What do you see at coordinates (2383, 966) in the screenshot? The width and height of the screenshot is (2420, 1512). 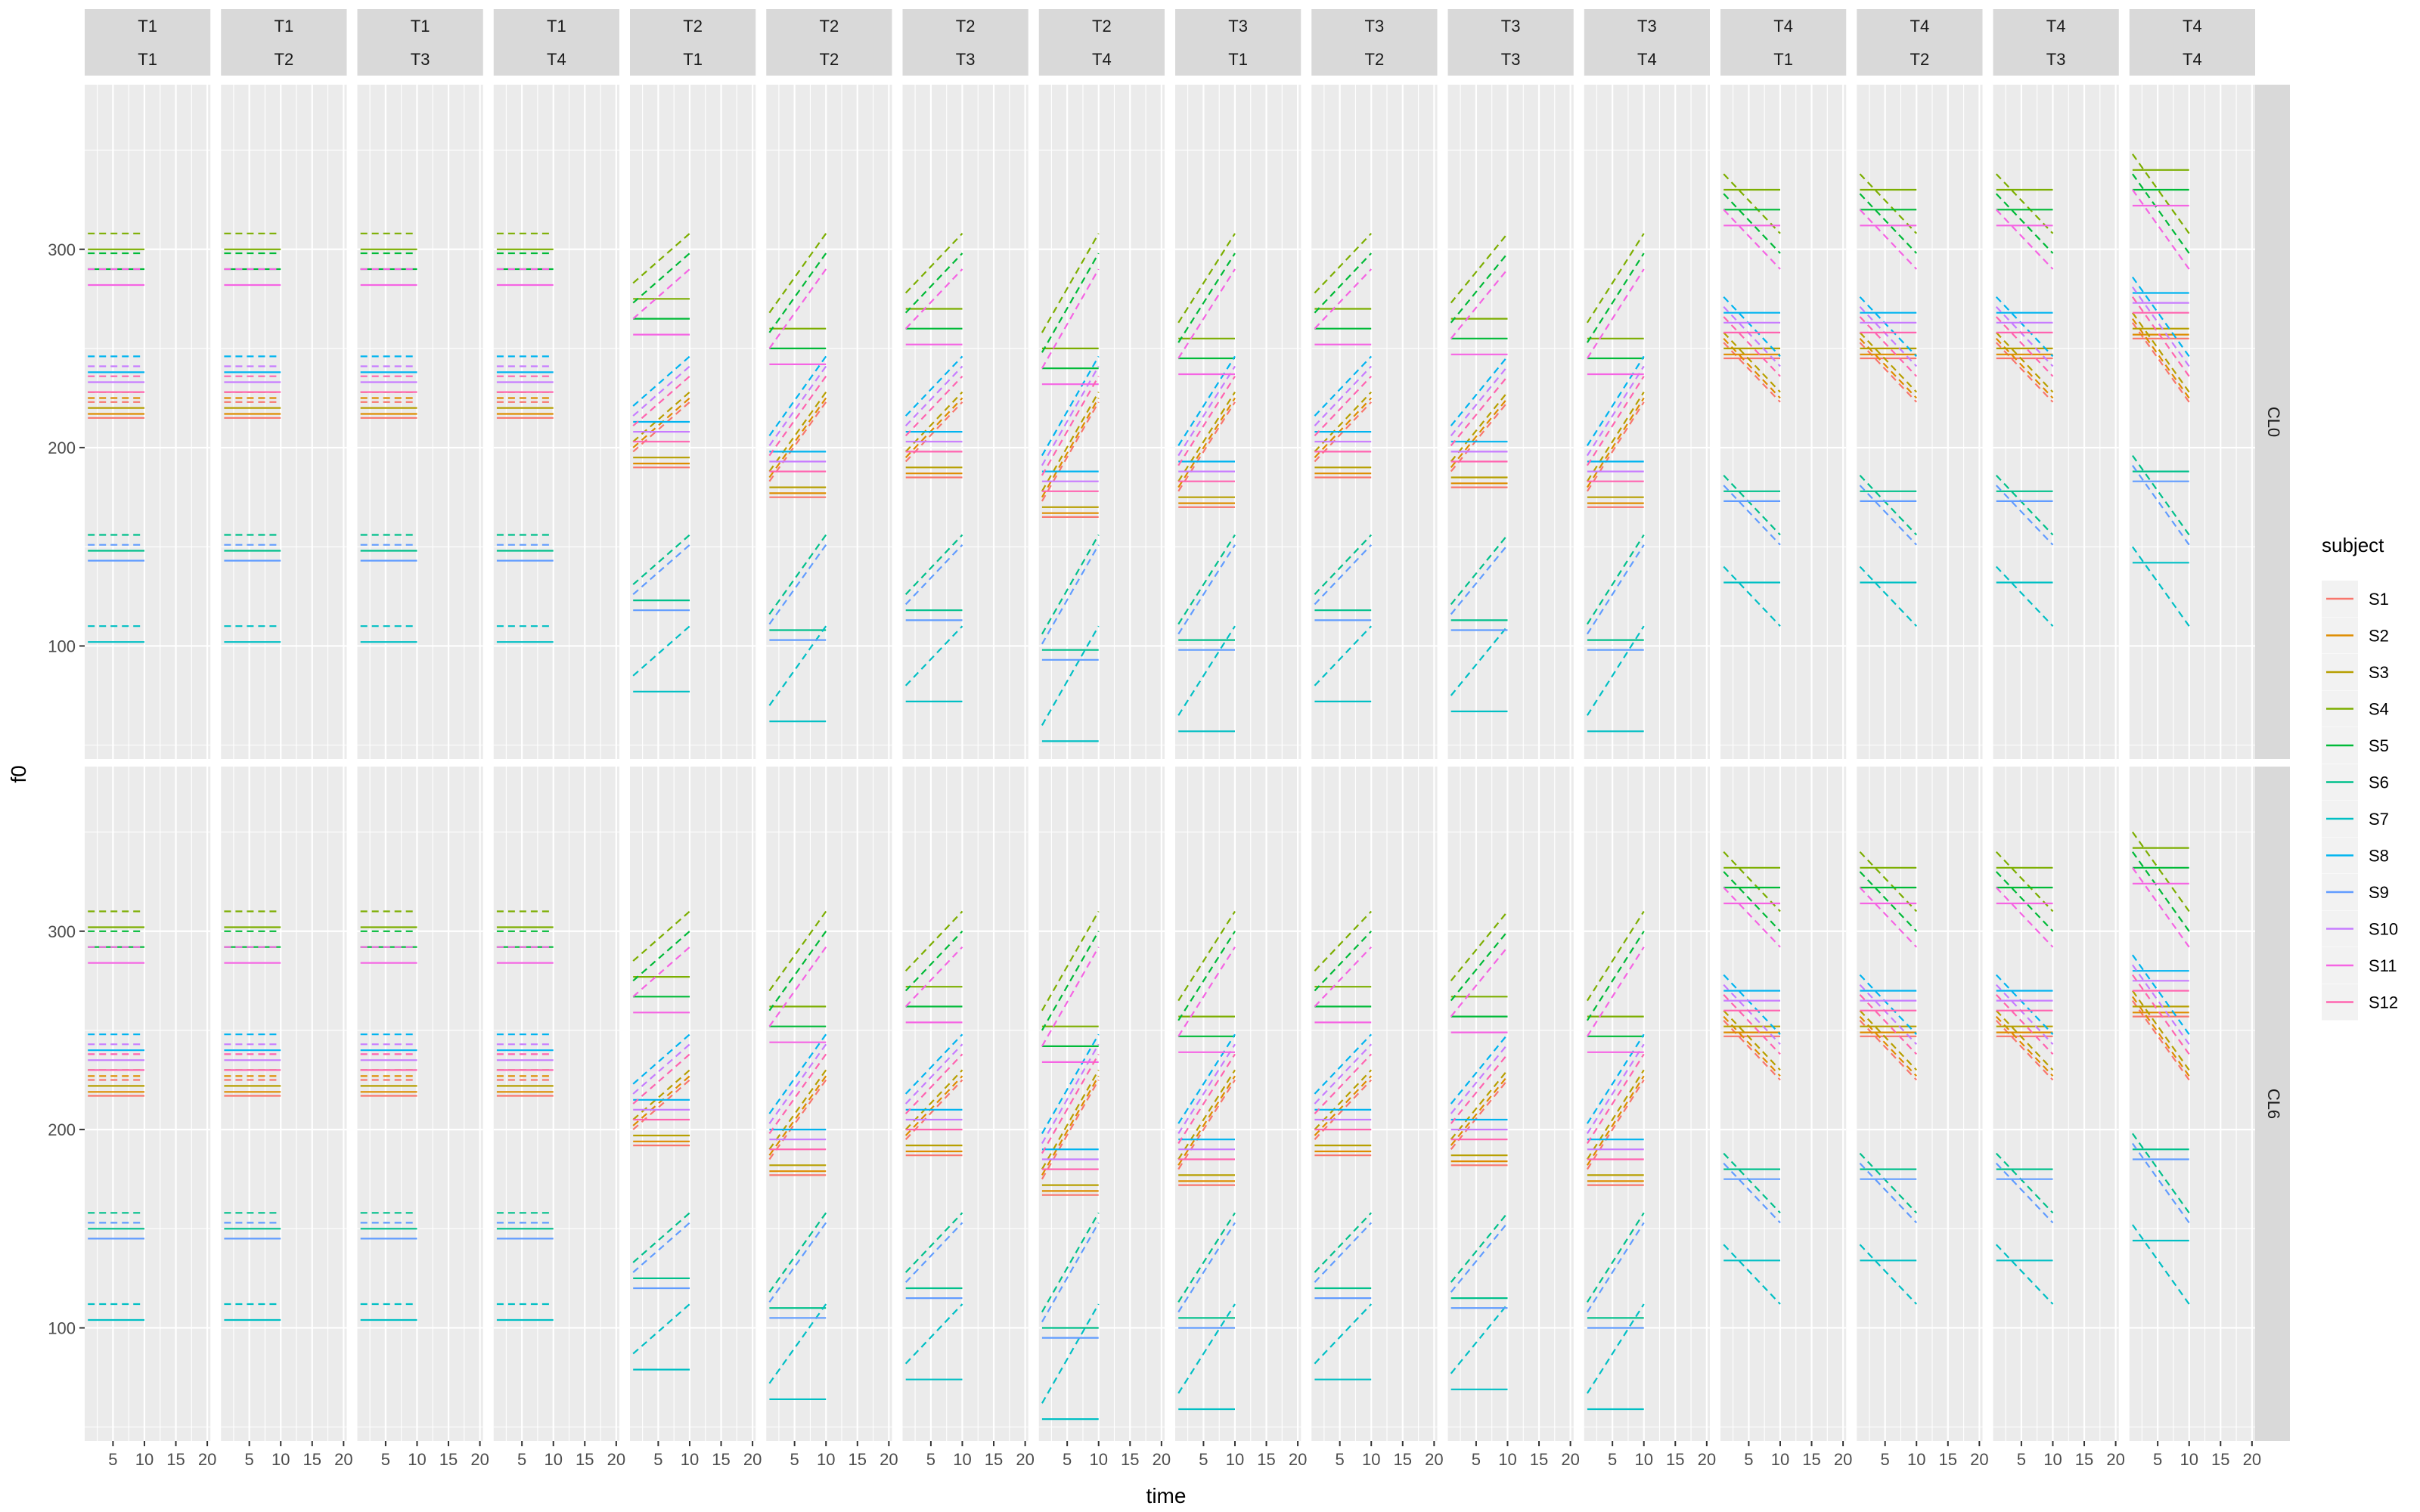 I see `legend-key-label: S11` at bounding box center [2383, 966].